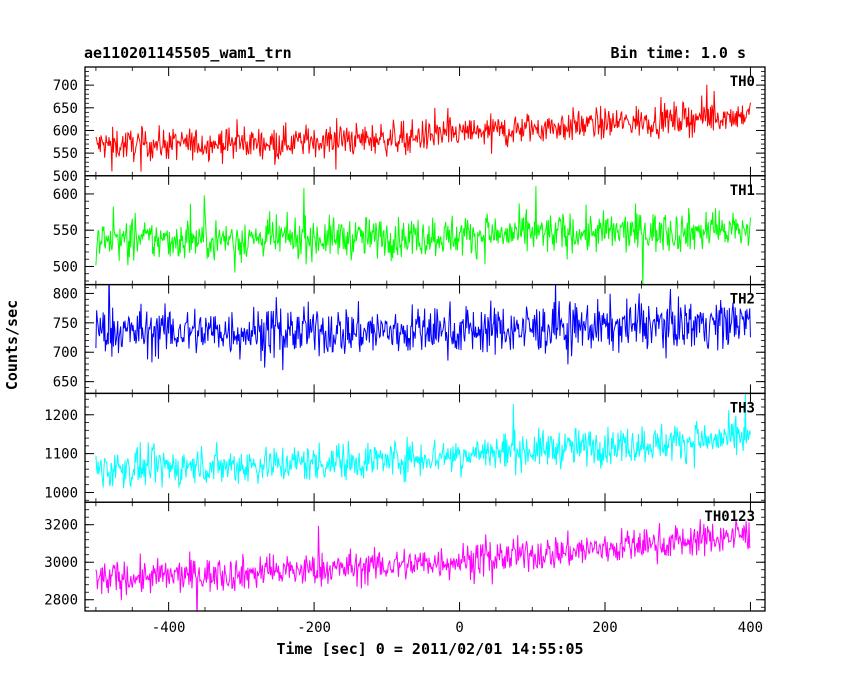  What do you see at coordinates (423, 128) in the screenshot?
I see `series-line-th0` at bounding box center [423, 128].